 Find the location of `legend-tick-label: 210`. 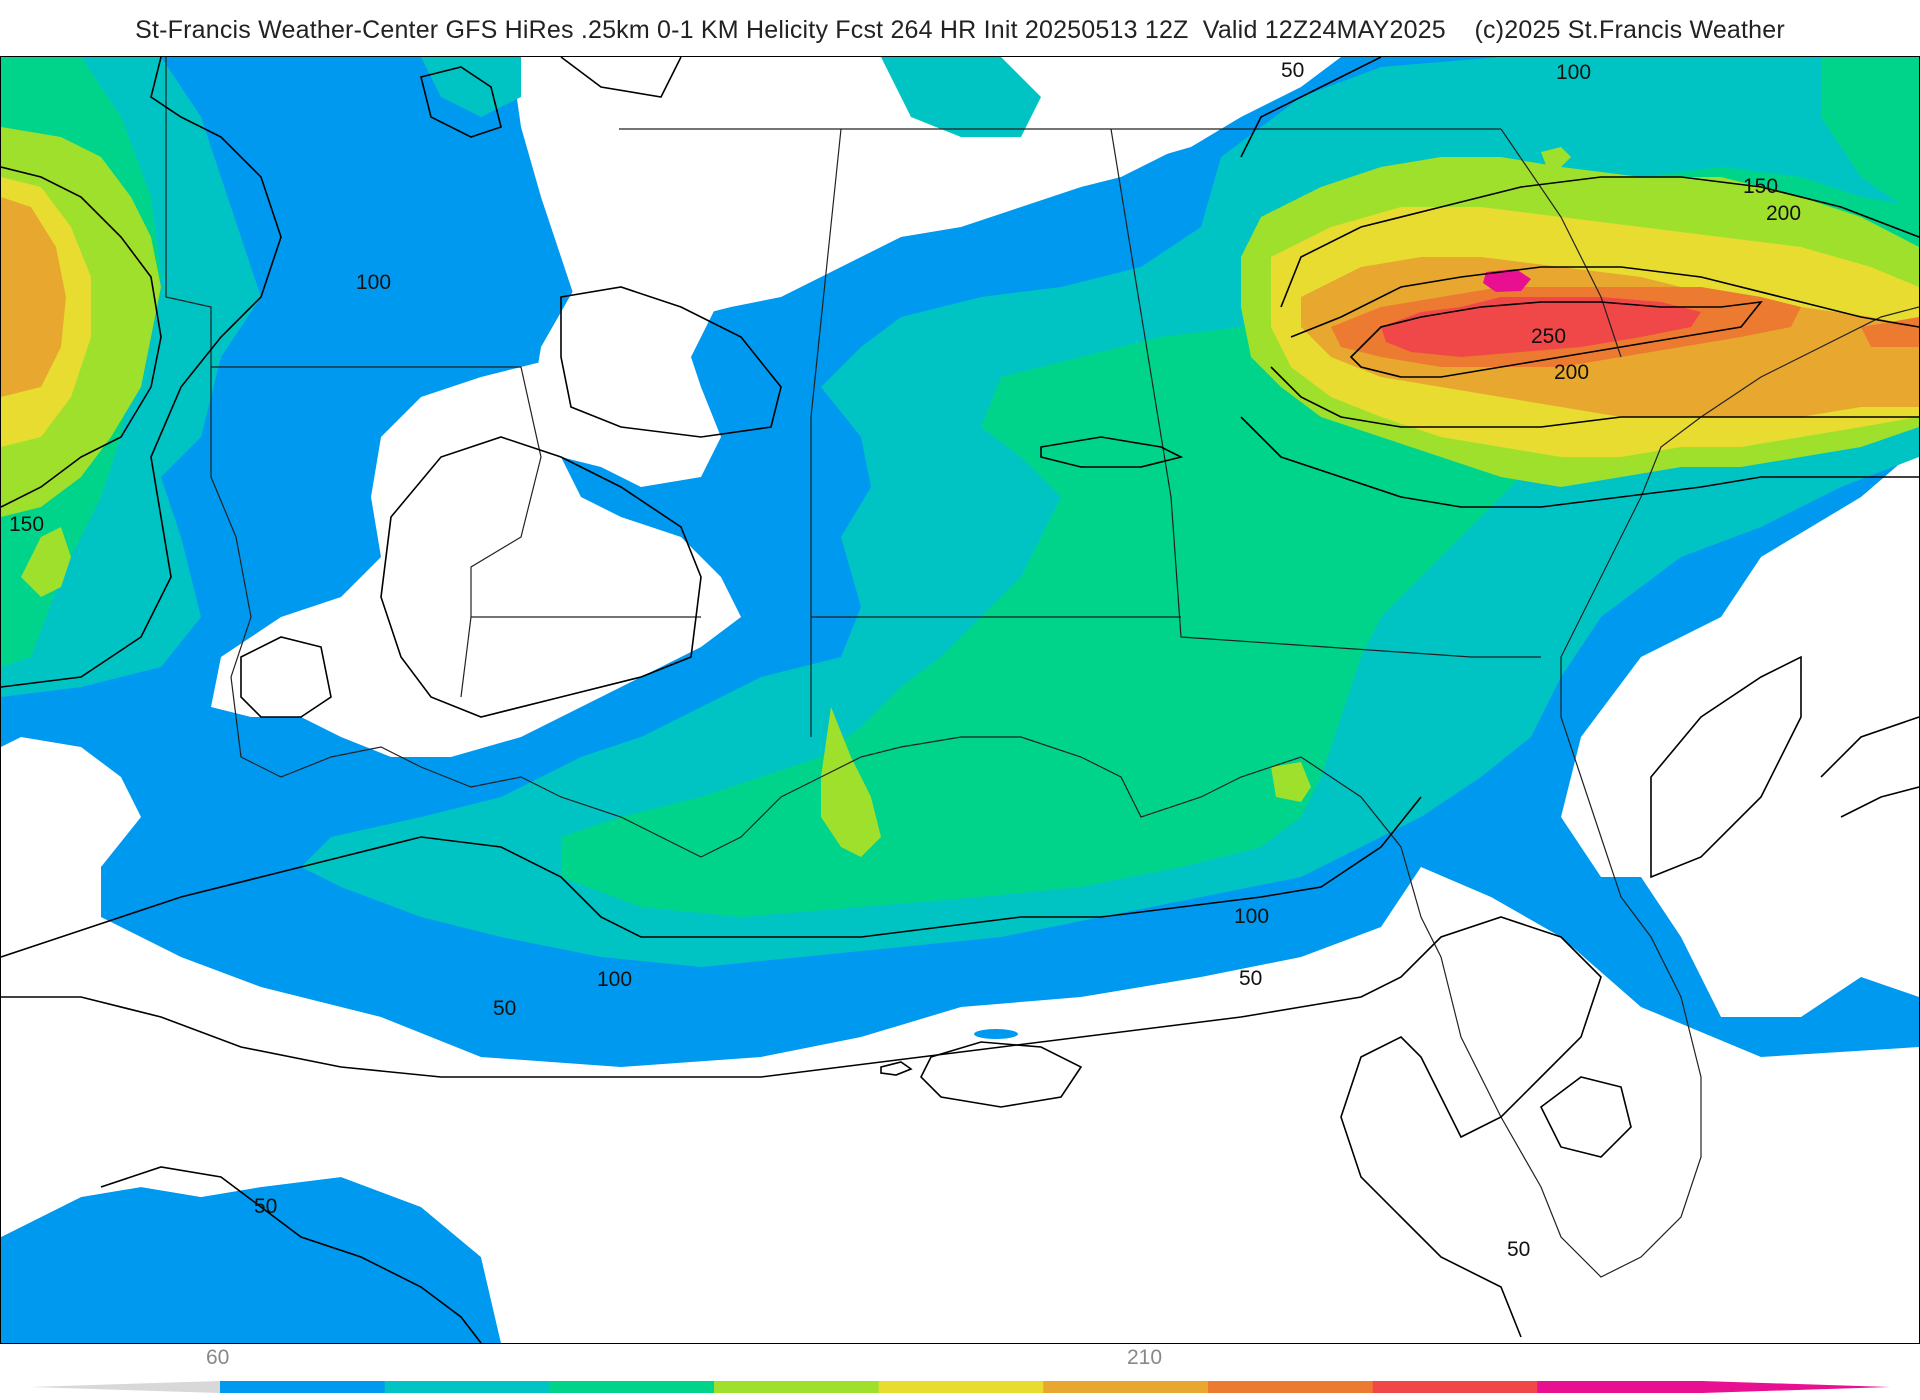

legend-tick-label: 210 is located at coordinates (1145, 1357).